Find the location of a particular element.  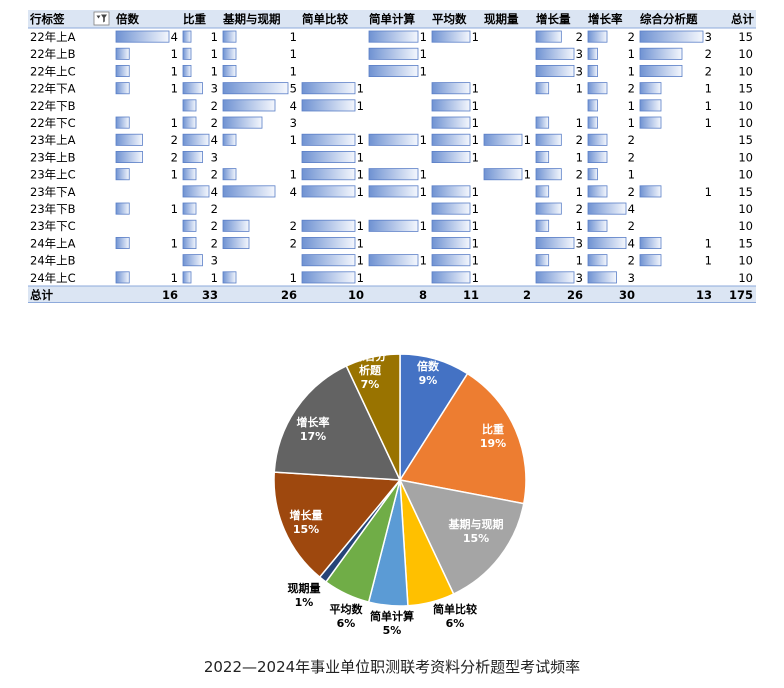

cell-value: 15 is located at coordinates (745, 243).